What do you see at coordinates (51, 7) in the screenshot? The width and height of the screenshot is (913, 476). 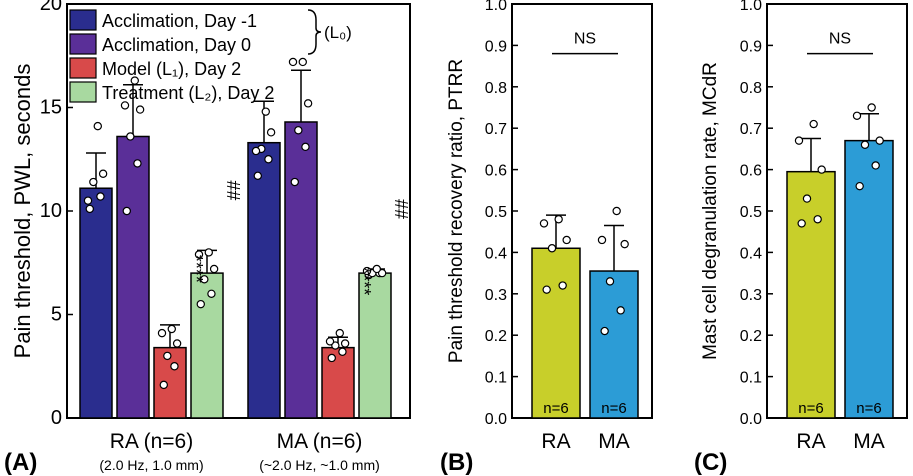 I see `panel-a-ytick-label: 20` at bounding box center [51, 7].